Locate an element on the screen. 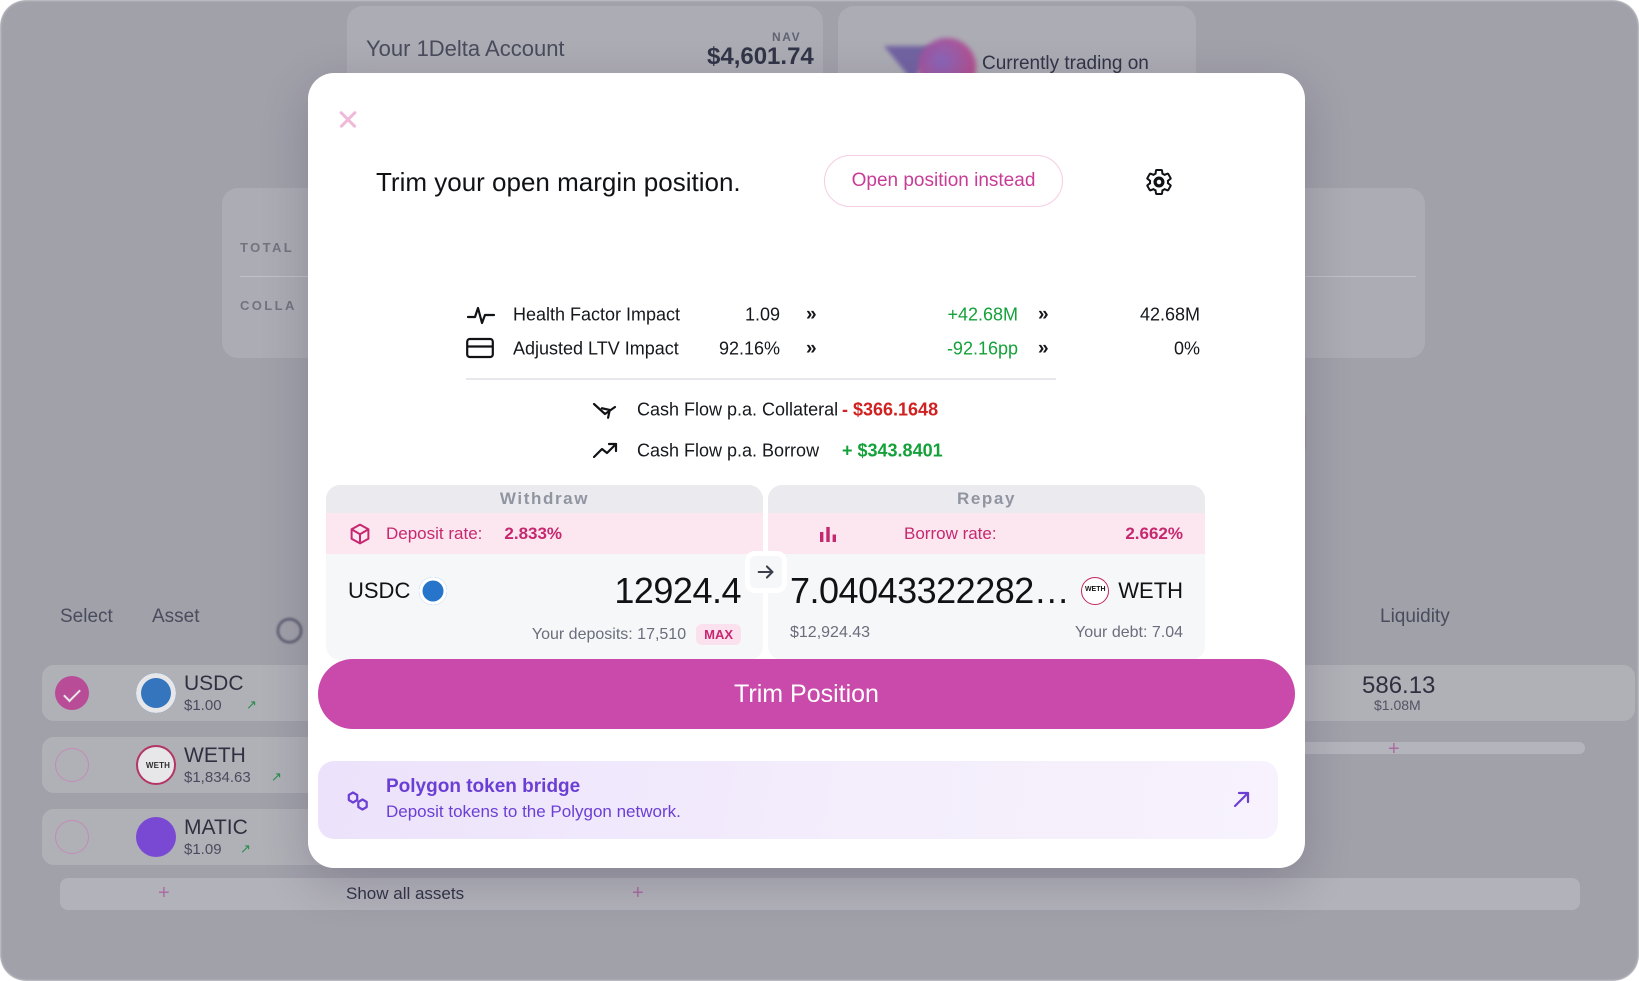 This screenshot has width=1639, height=981. borrow-rate-bar: Borrow rate: 2.662% is located at coordinates (986, 533).